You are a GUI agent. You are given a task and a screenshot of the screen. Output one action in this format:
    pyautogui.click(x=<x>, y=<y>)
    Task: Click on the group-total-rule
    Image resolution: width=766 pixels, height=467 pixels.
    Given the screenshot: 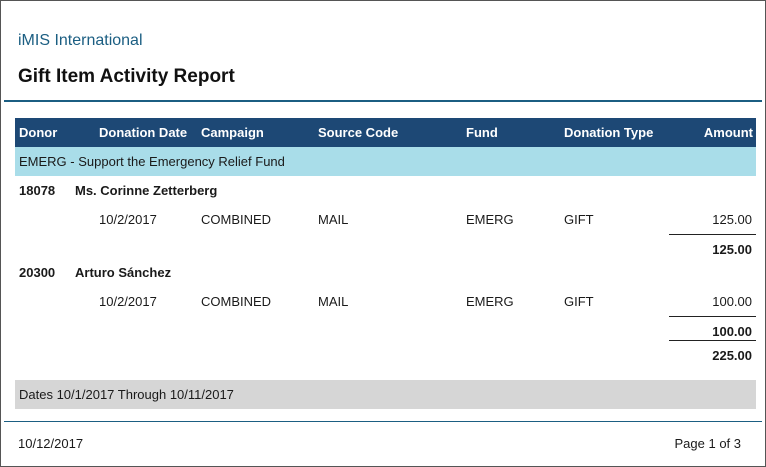 What is the action you would take?
    pyautogui.click(x=712, y=340)
    